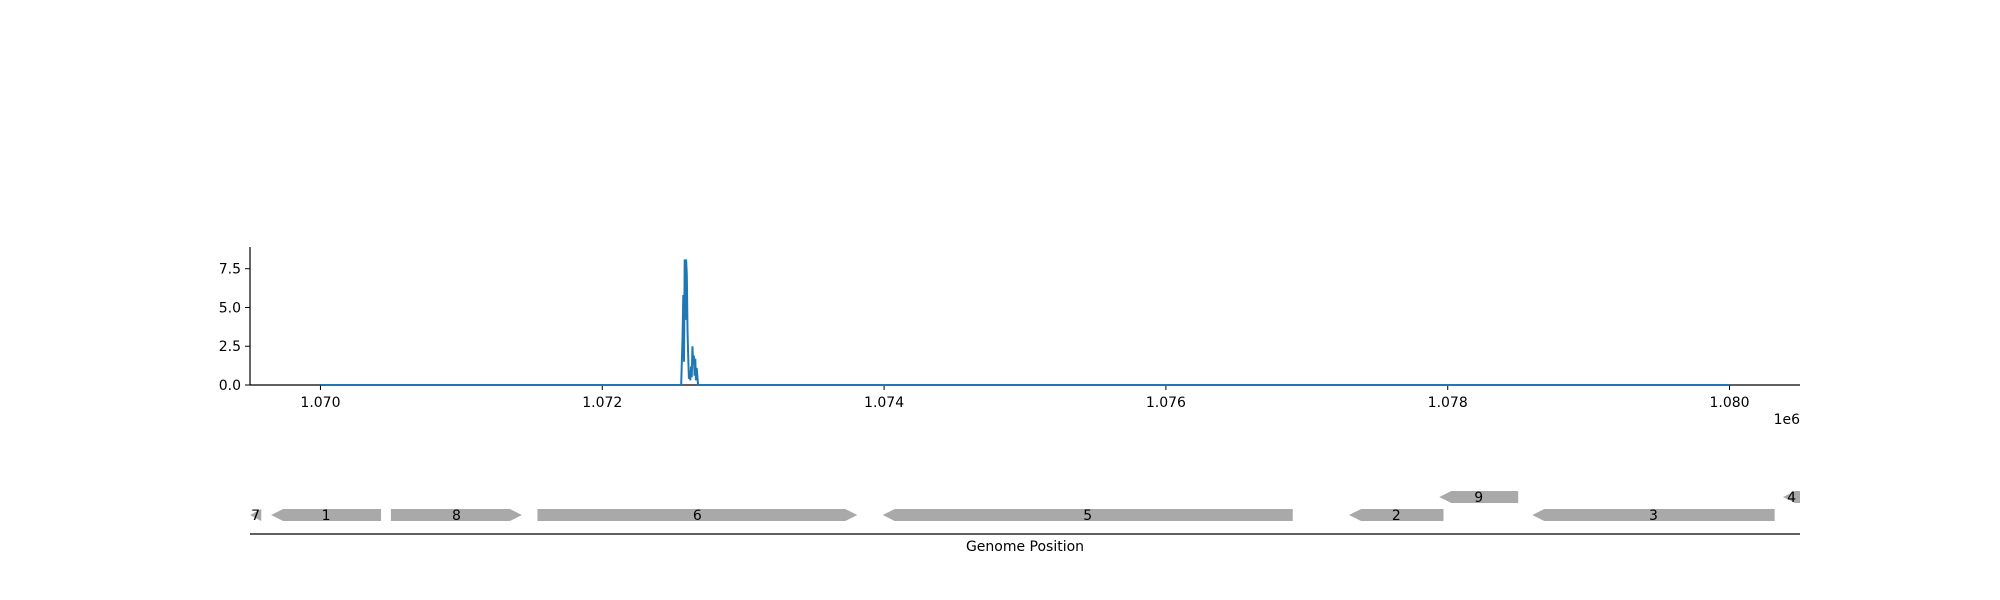  I want to click on gene-feature-label: 2, so click(1396, 516).